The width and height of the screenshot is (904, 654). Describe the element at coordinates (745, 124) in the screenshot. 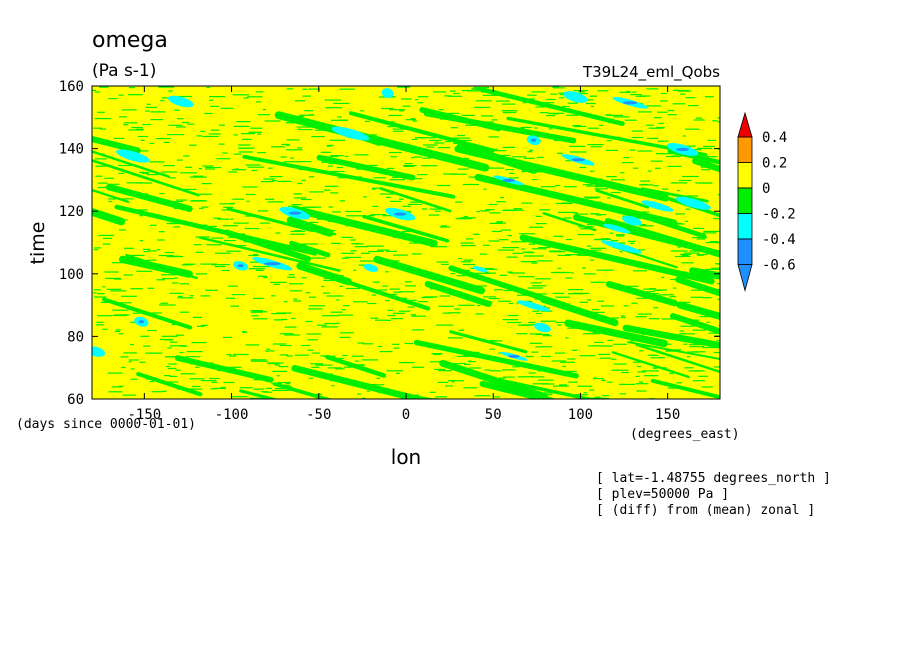

I see `colorbar-arrow-top` at that location.